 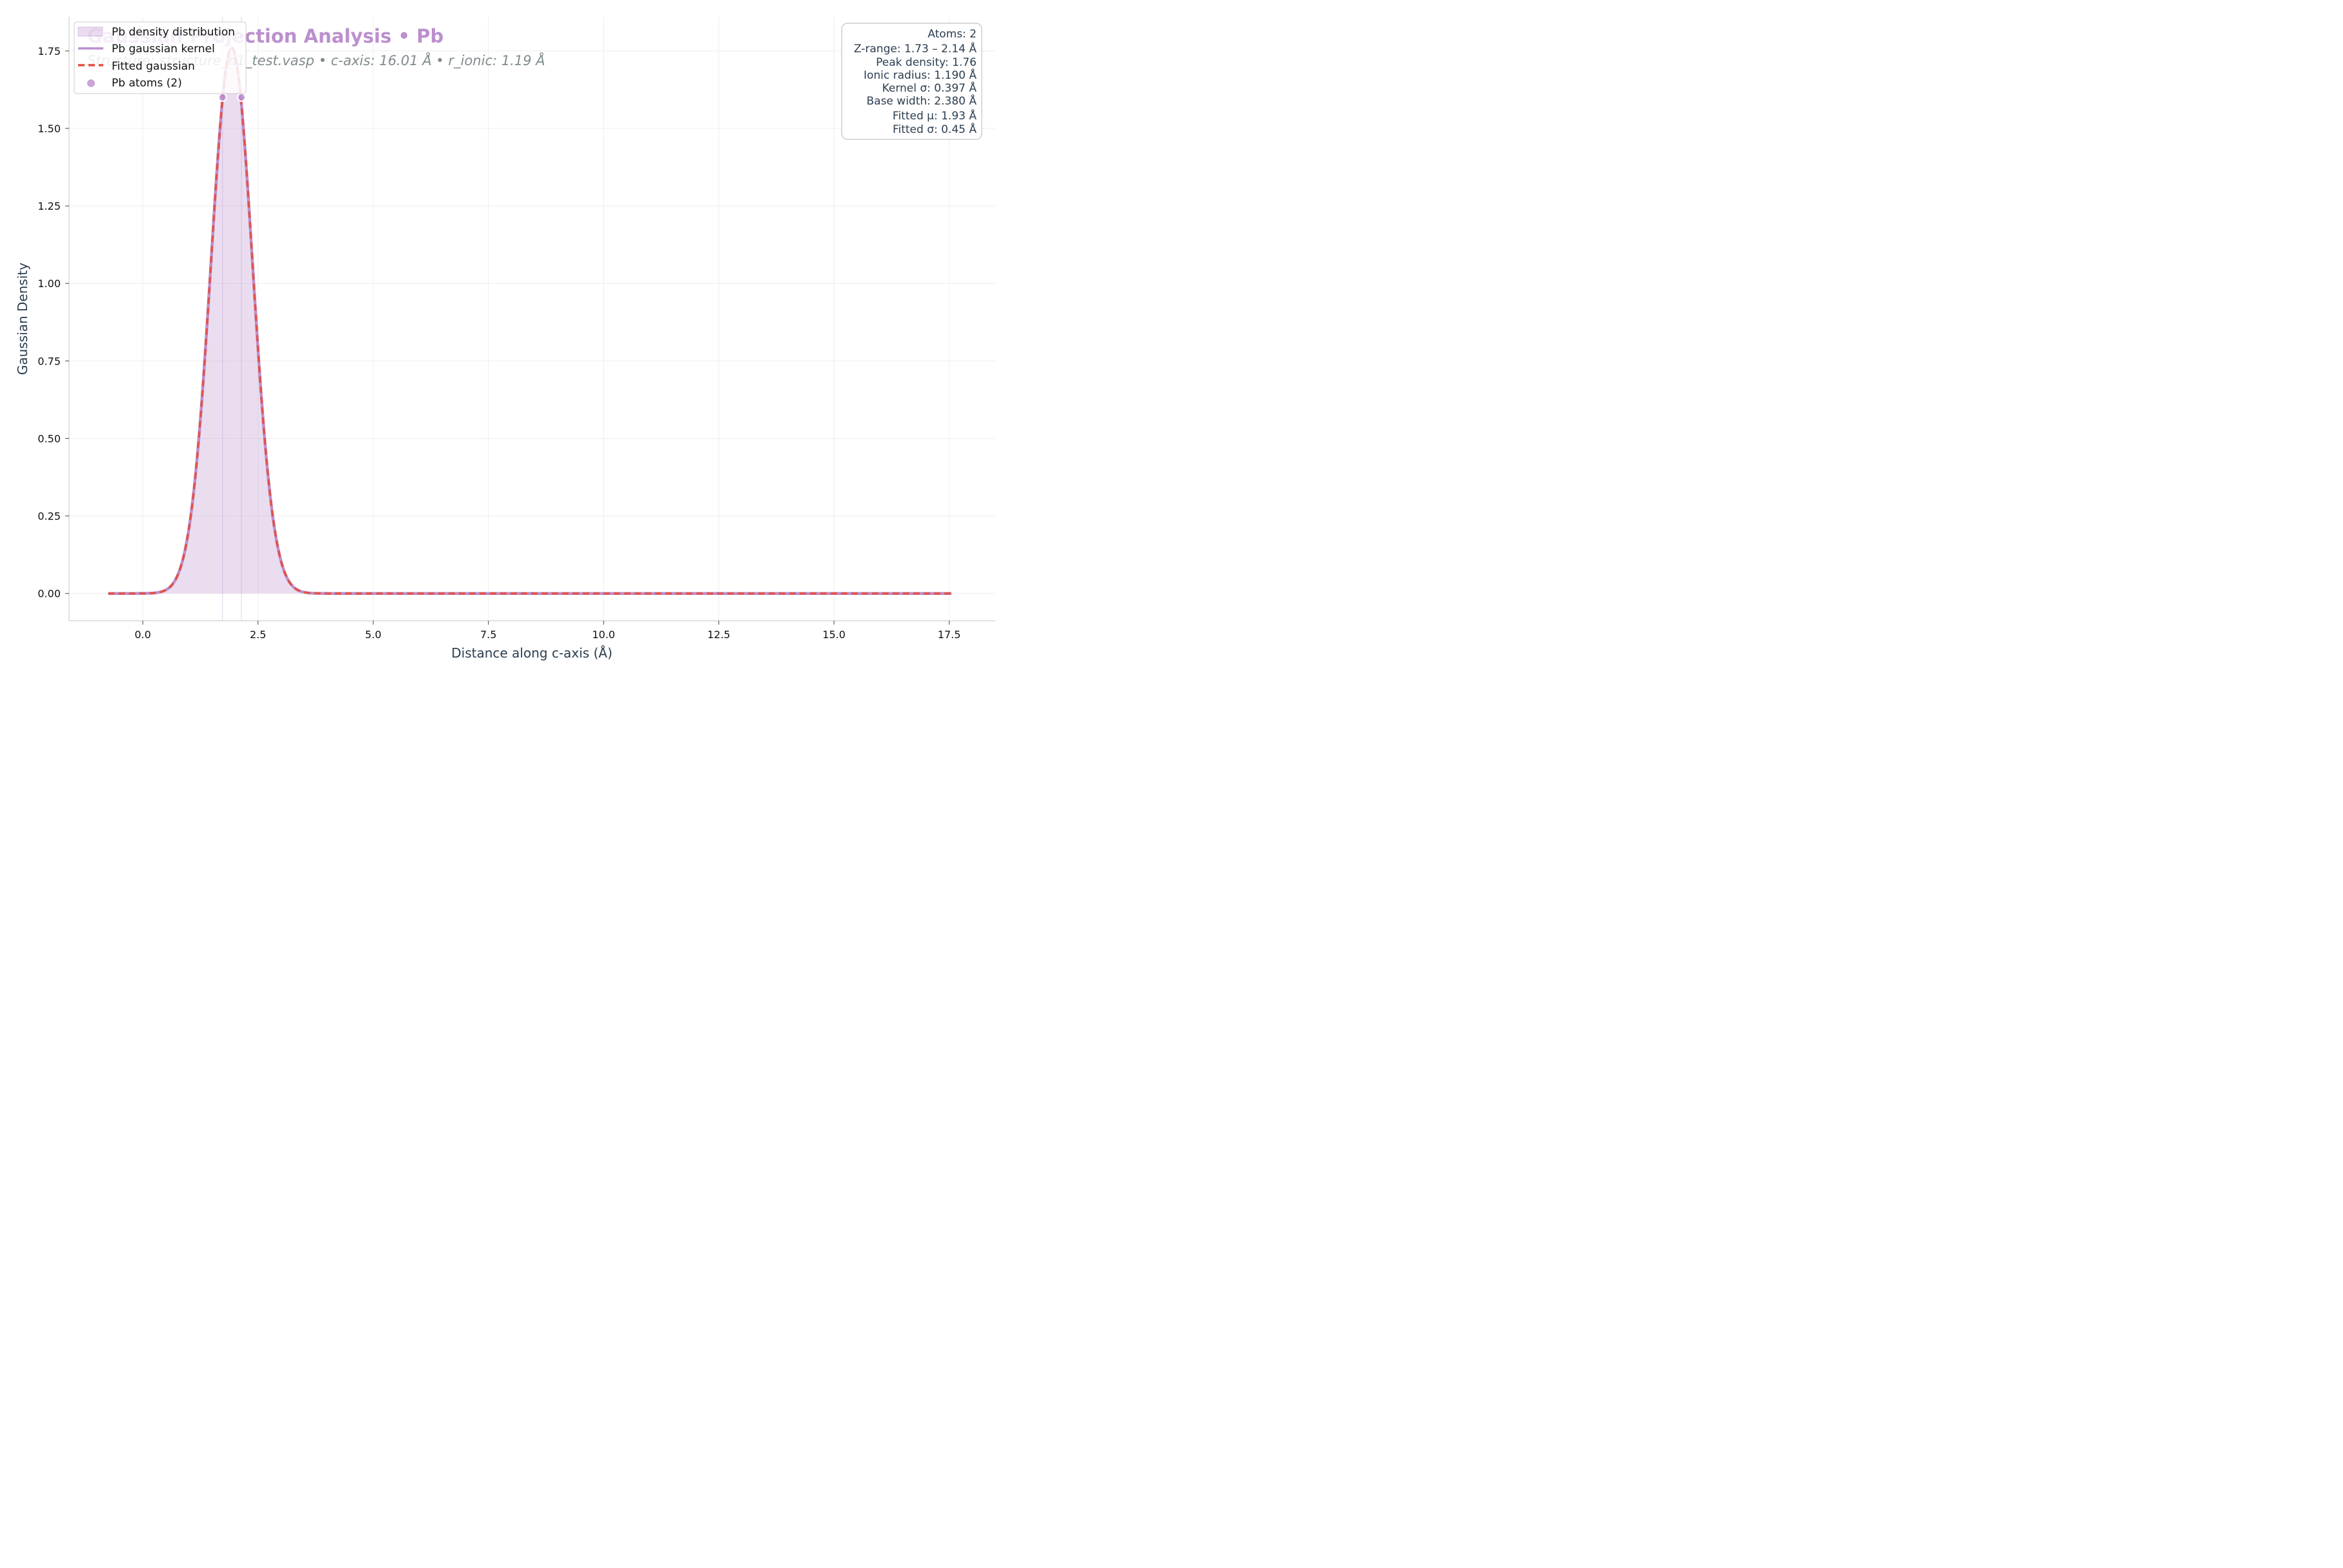 What do you see at coordinates (49, 516) in the screenshot?
I see `y-tick-label-1: 0.25` at bounding box center [49, 516].